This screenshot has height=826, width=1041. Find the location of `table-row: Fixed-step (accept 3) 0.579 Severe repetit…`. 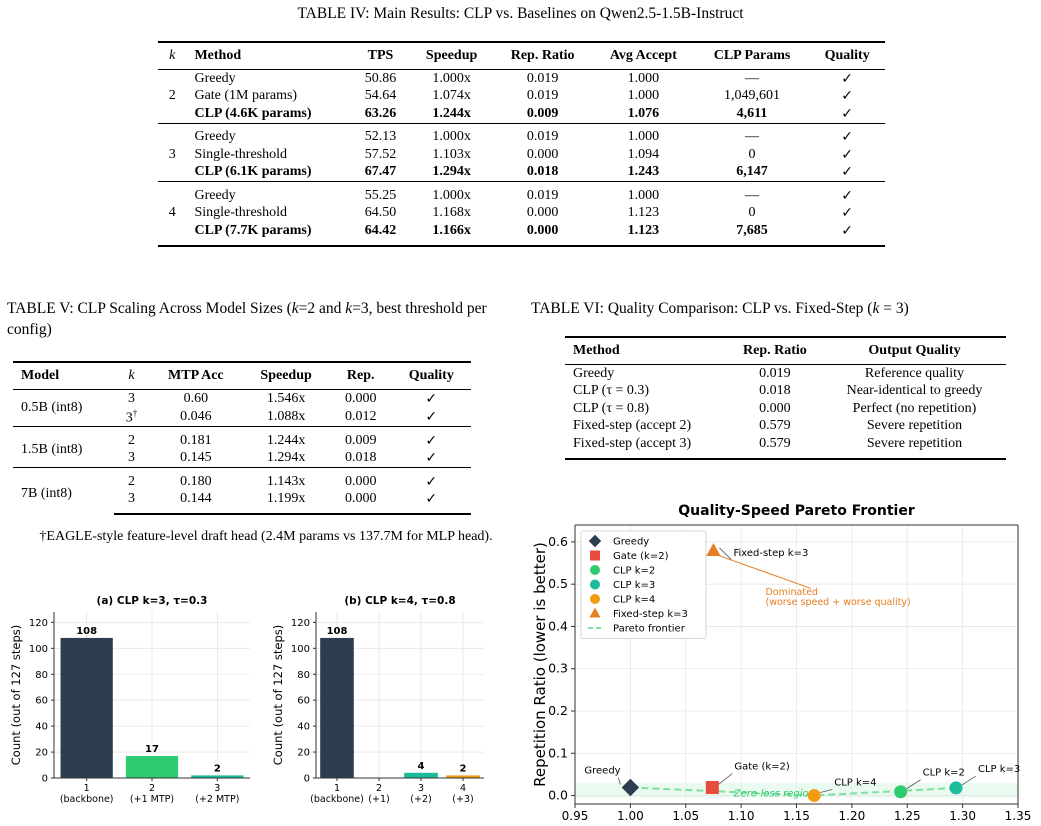

table-row: Fixed-step (accept 3) 0.579 Severe repetit… is located at coordinates (785, 447).